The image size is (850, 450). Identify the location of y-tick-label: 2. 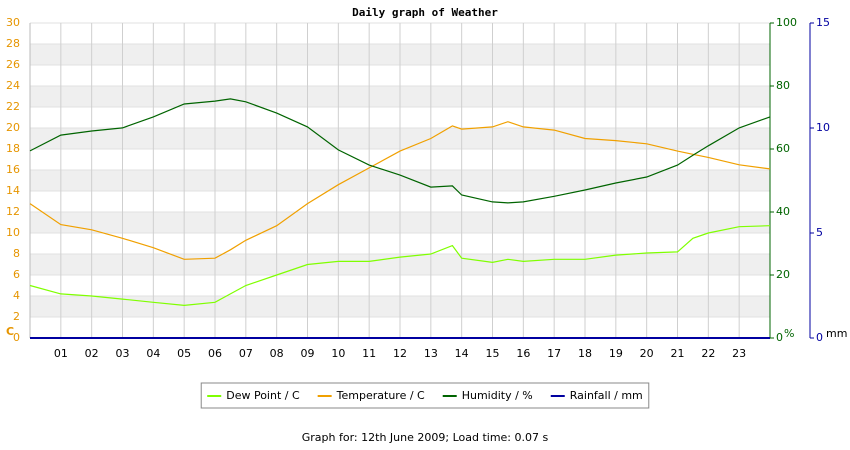
(16, 316).